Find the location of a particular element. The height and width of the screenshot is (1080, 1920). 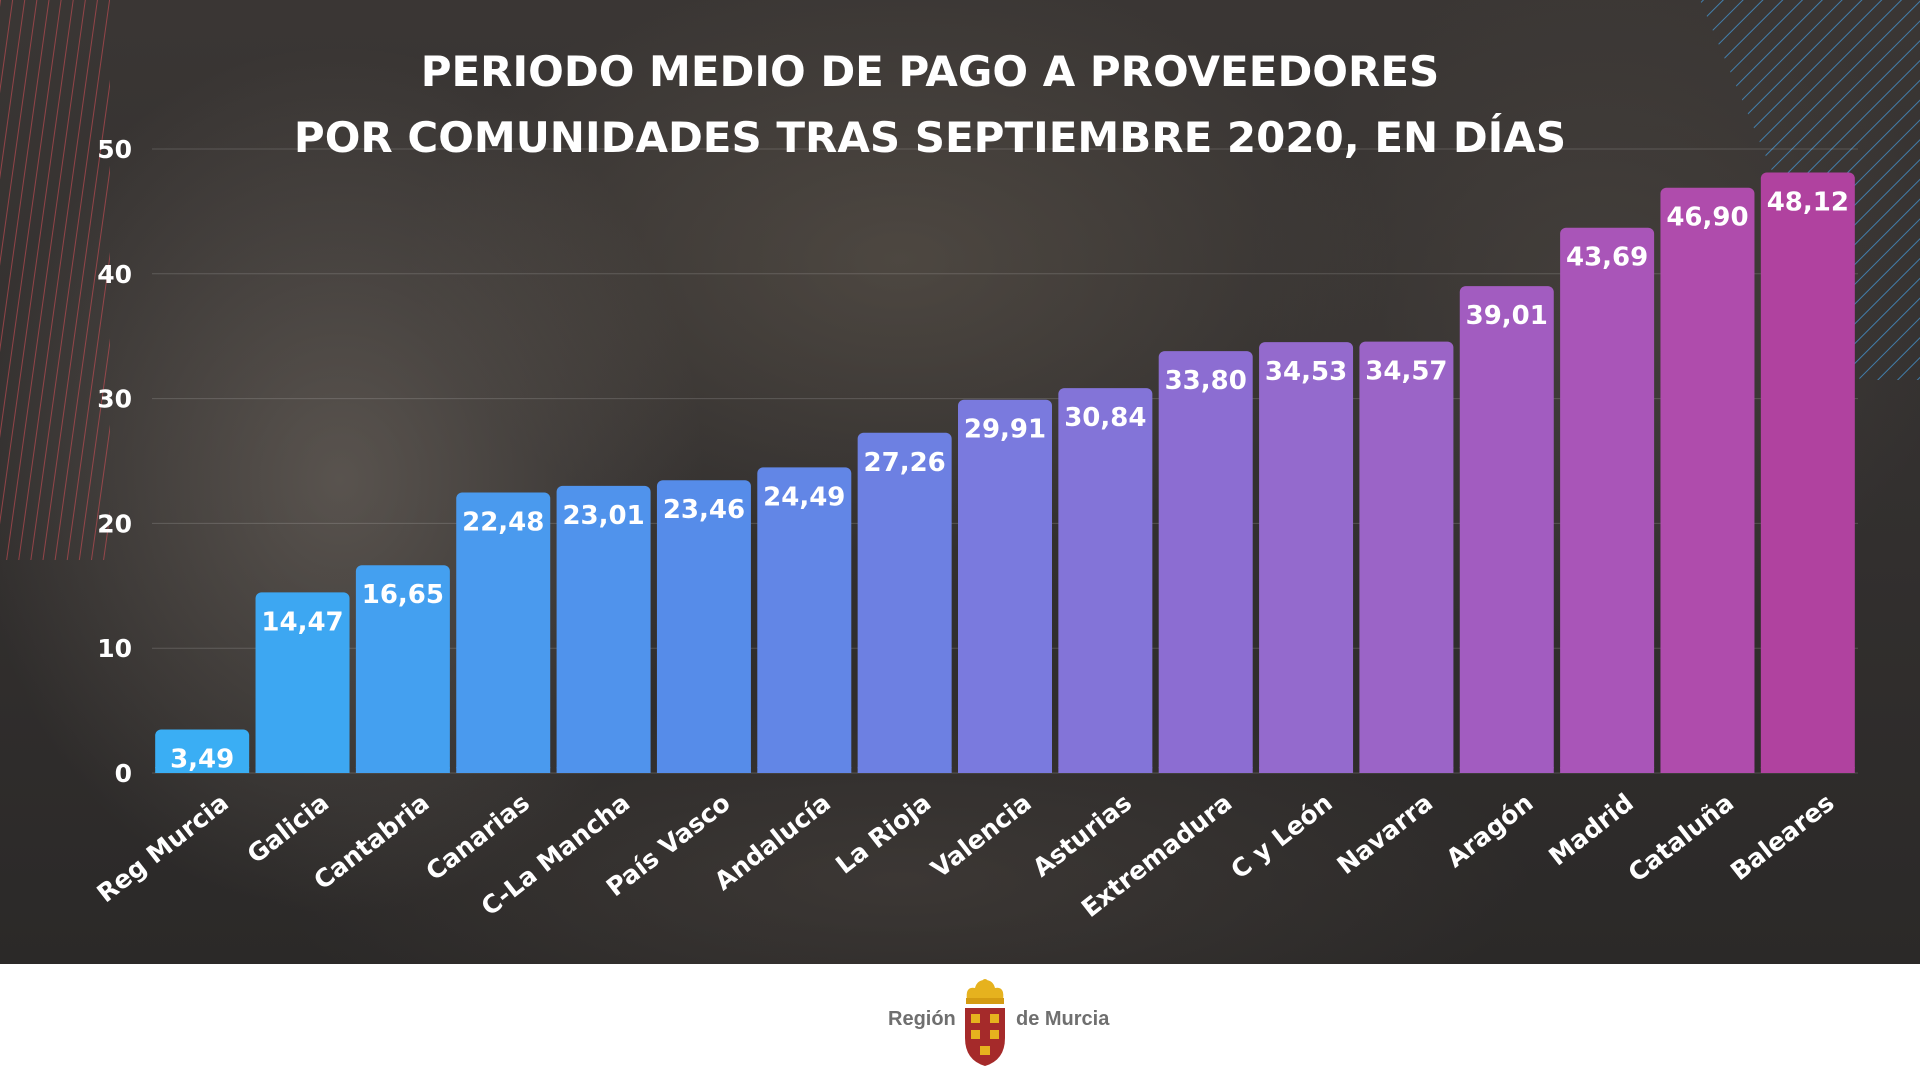

y-tick-label: 20 is located at coordinates (114, 523).